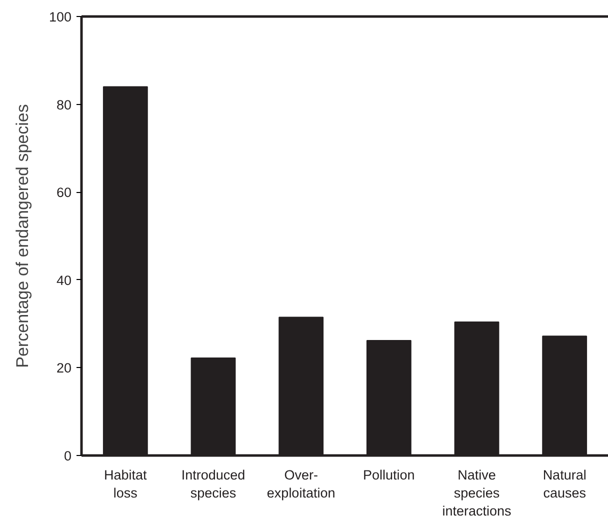  What do you see at coordinates (213, 484) in the screenshot?
I see `x-tick-label: Introduced species` at bounding box center [213, 484].